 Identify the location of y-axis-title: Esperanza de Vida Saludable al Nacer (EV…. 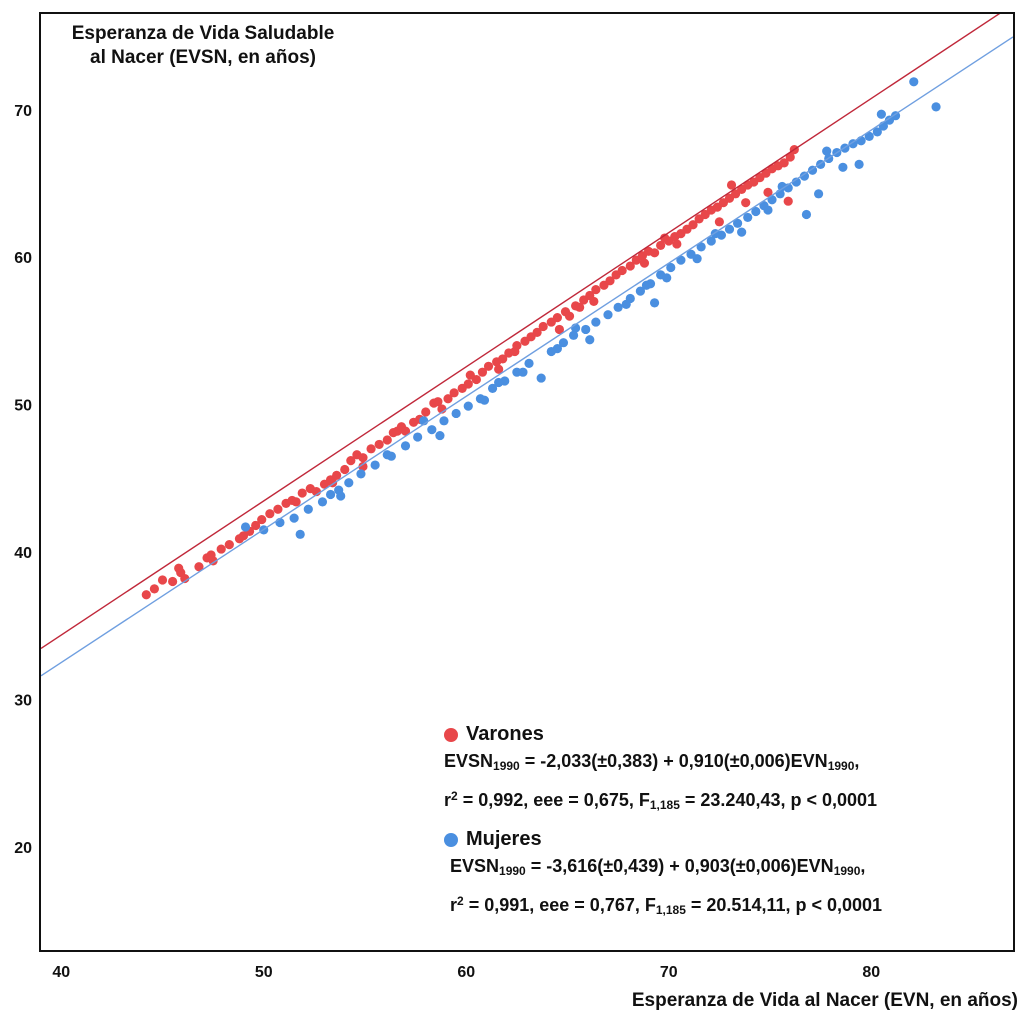
(203, 46).